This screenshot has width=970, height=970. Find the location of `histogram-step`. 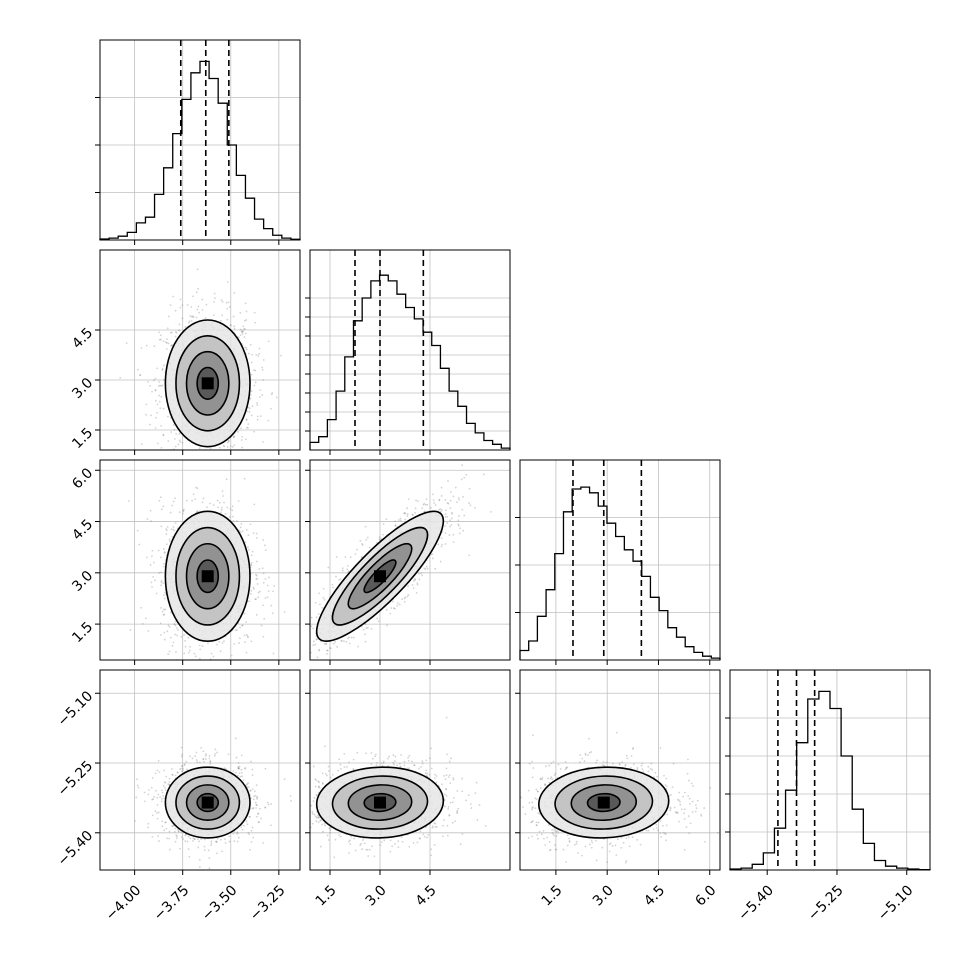

histogram-step is located at coordinates (410, 362).